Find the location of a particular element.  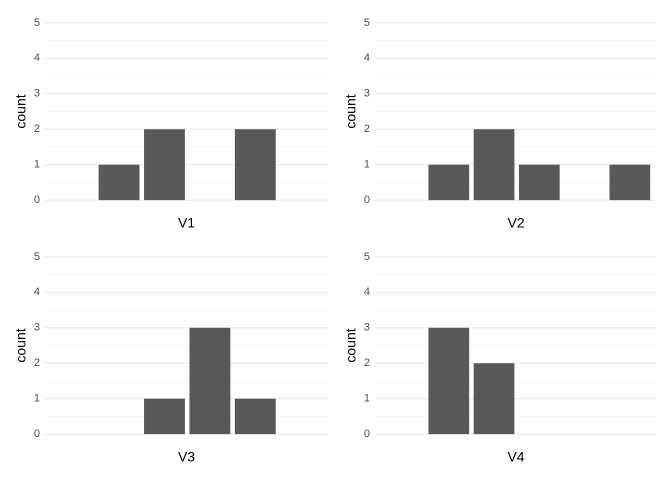

x-axis-label: V2 is located at coordinates (515, 223).